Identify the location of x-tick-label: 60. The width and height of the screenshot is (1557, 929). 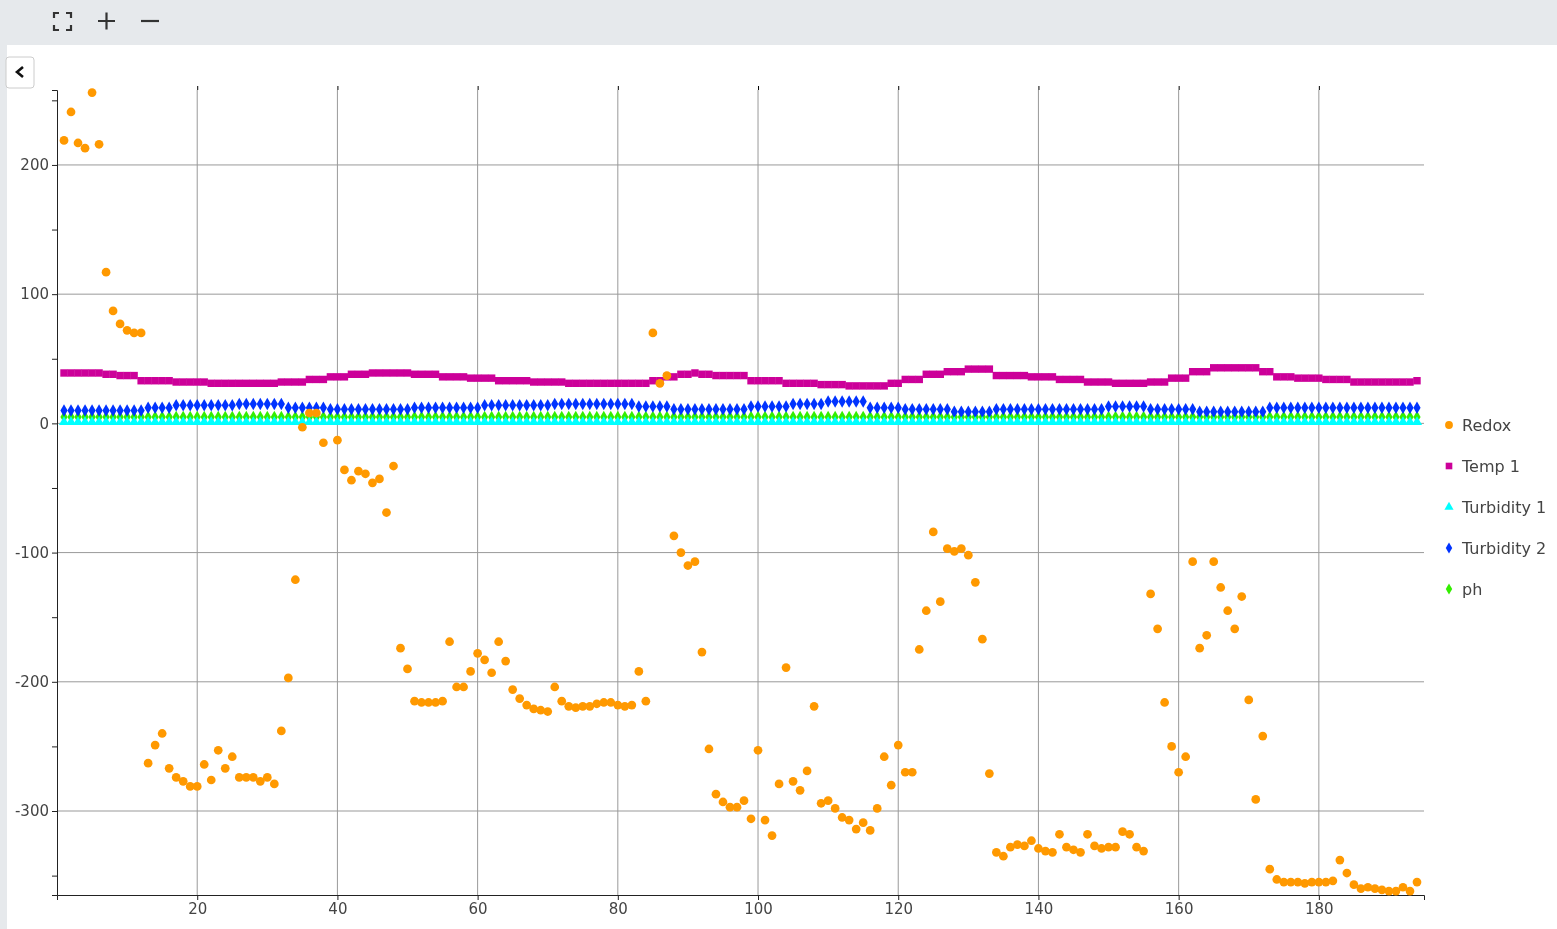
(478, 908).